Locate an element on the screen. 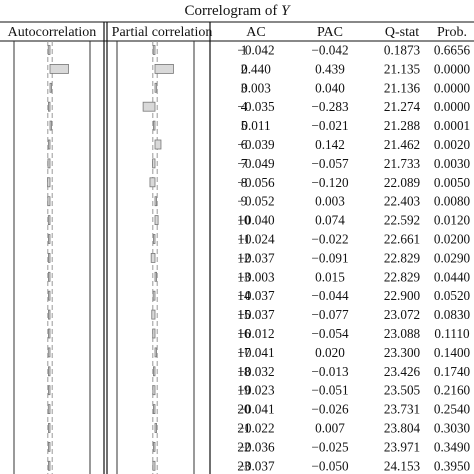  q-stat-header: Q-stat is located at coordinates (402, 32).